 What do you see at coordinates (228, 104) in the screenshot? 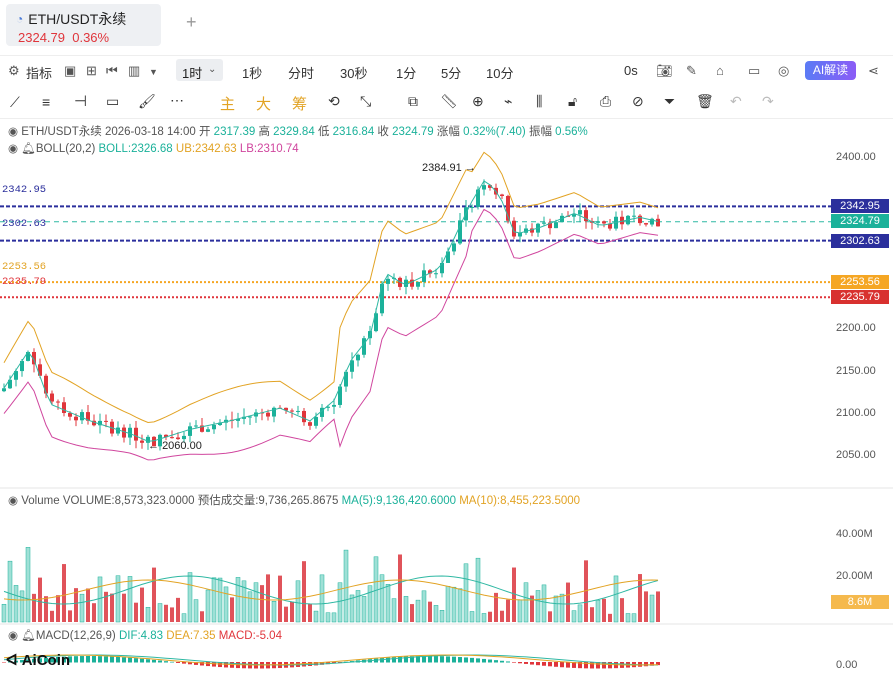
I see `main-chart-toggle: 主` at bounding box center [228, 104].